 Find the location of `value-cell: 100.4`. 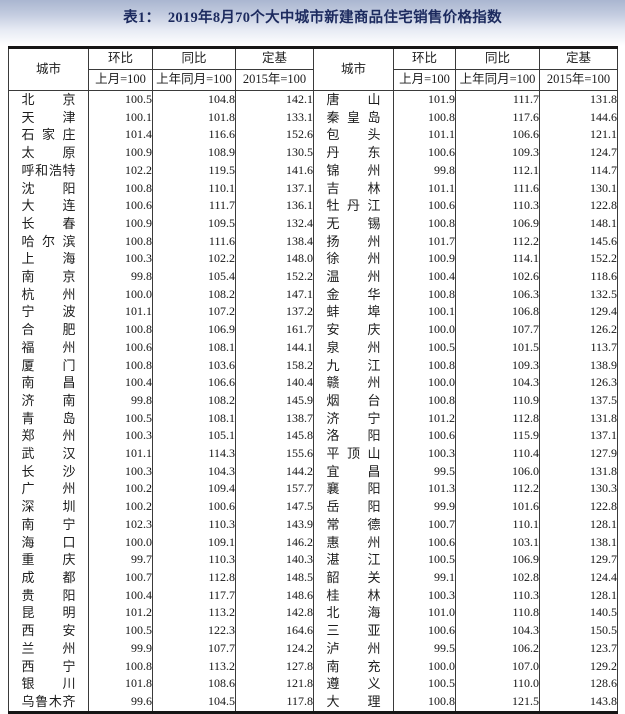

value-cell: 100.4 is located at coordinates (120, 383).